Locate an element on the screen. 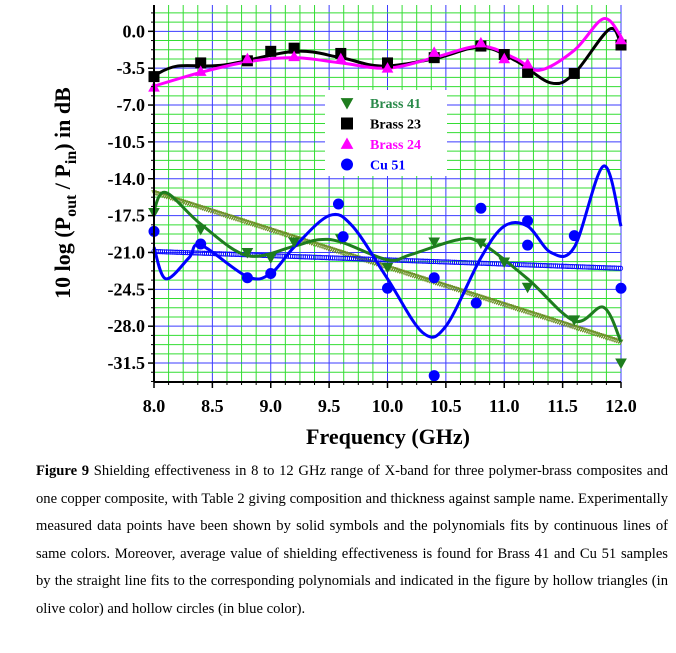  y-tick-label: -3.5 is located at coordinates (131, 68).